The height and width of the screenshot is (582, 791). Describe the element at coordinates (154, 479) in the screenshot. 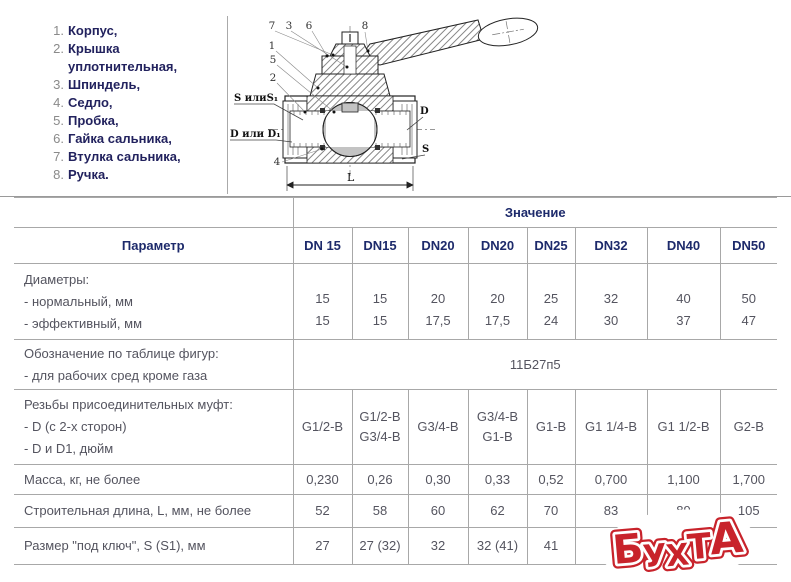

I see `param-cell: Масса, кг, не более` at that location.